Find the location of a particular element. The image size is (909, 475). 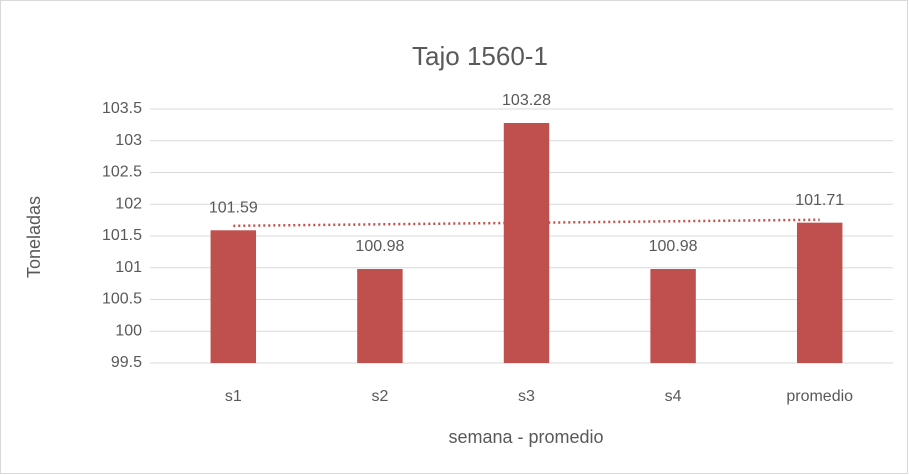

data-label: 101.59 is located at coordinates (233, 208).